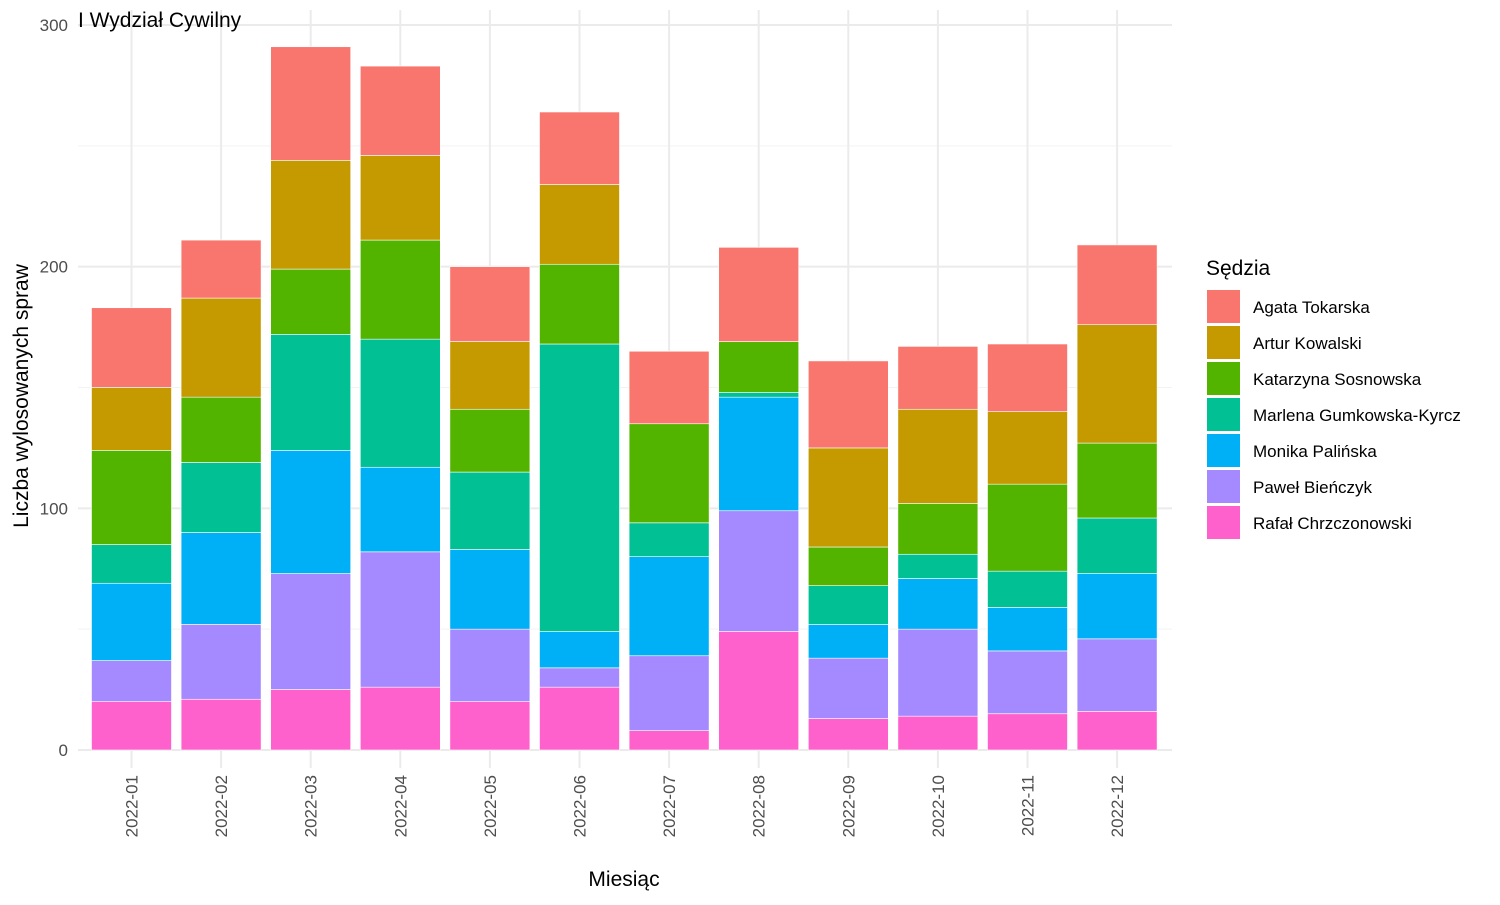 The image size is (1500, 905). What do you see at coordinates (1313, 487) in the screenshot?
I see `legend-label: Paweł Bieńczyk` at bounding box center [1313, 487].